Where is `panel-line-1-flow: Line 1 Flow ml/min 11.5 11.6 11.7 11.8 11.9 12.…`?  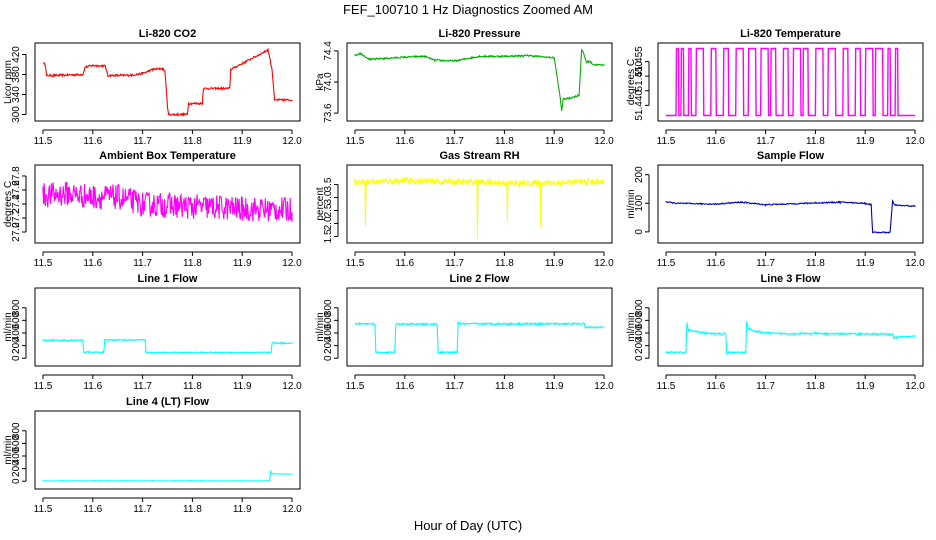 panel-line-1-flow: Line 1 Flow ml/min 11.5 11.6 11.7 11.8 11.9 12.… is located at coordinates (152, 332).